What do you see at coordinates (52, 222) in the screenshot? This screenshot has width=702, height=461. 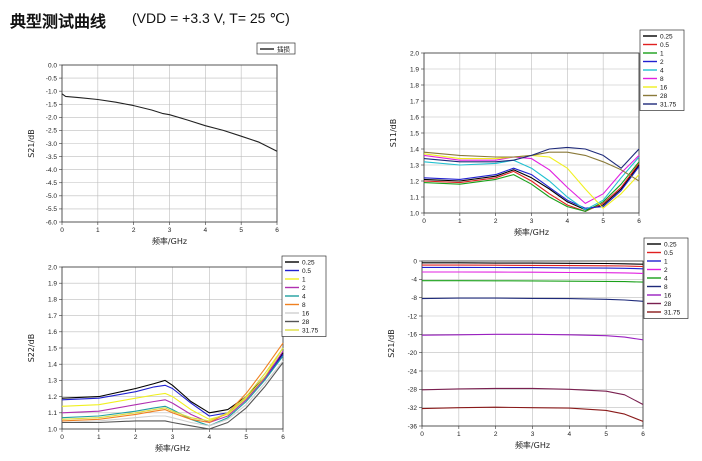 I see `y-tick-label: -6.0` at bounding box center [52, 222].